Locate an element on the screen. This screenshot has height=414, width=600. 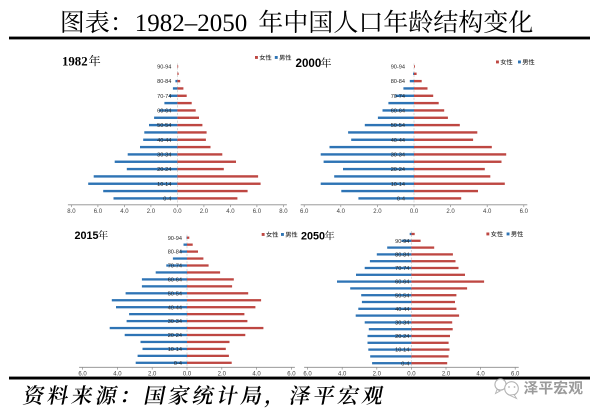
svg-text: 1982 is located at coordinates (75, 62).